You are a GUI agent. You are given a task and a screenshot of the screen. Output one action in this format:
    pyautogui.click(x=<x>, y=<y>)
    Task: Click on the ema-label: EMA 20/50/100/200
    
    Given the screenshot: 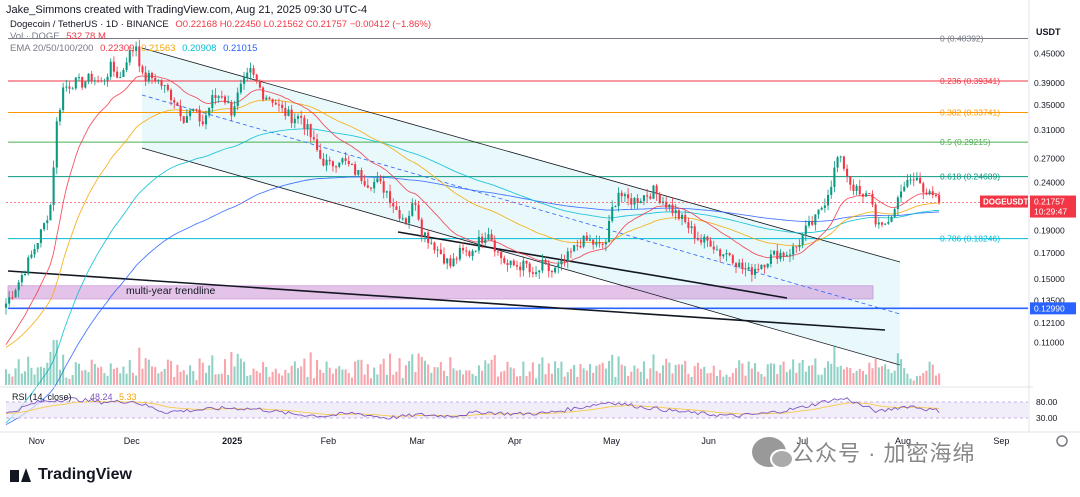 What is the action you would take?
    pyautogui.click(x=52, y=48)
    